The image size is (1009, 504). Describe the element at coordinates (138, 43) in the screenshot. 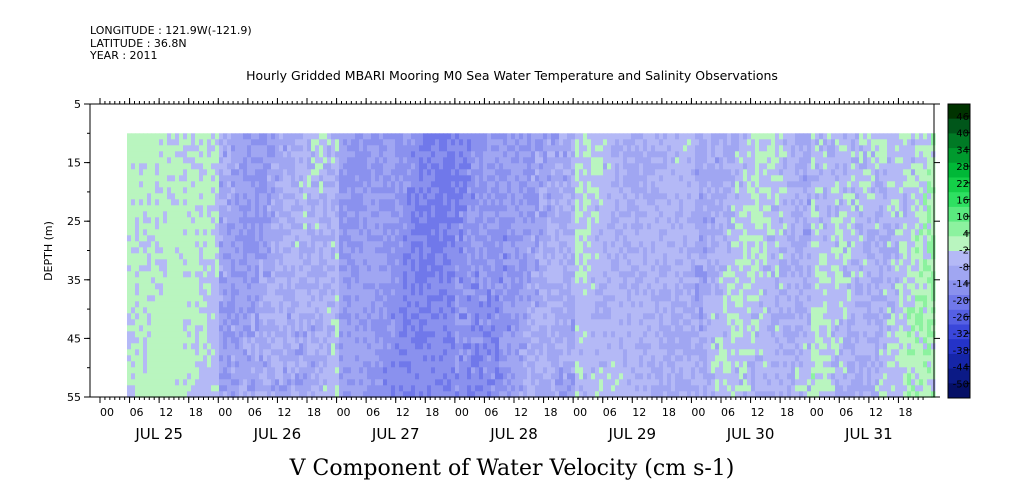

I see `latitude-label: LATITUDE : 36.8N` at that location.